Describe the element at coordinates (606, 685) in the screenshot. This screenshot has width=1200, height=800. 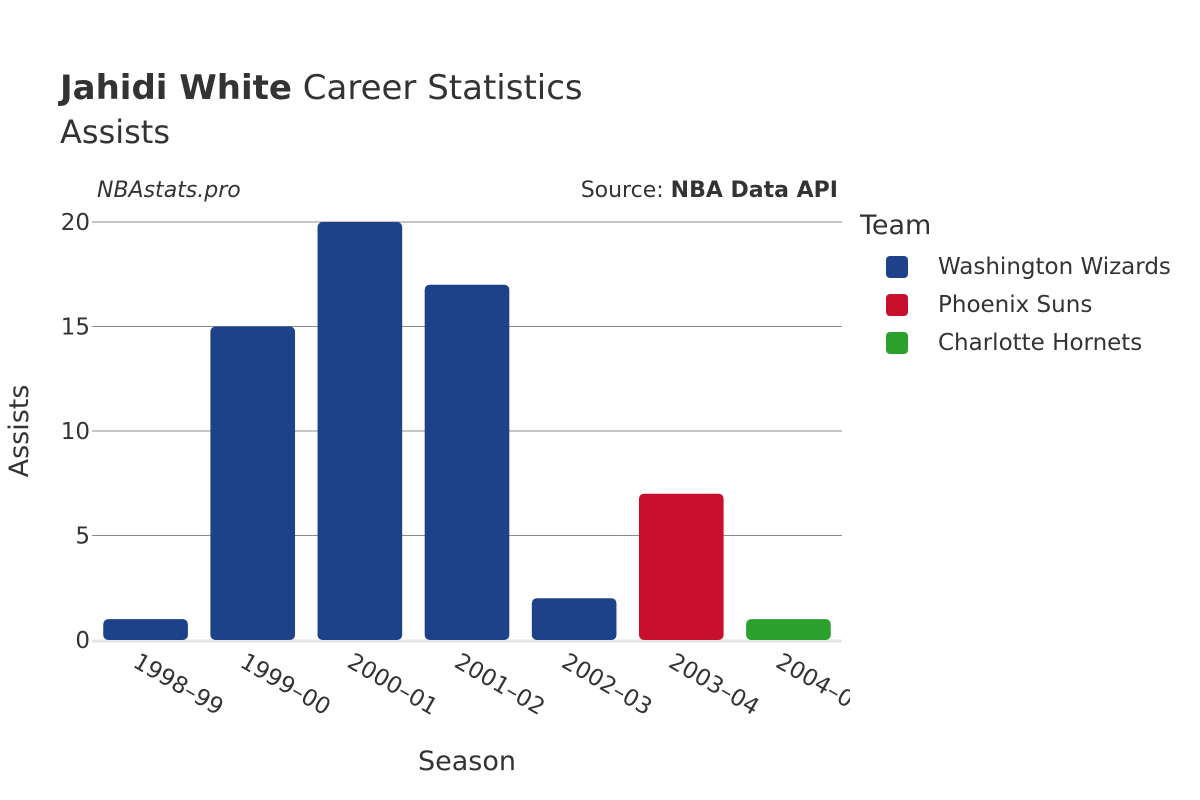
I see `x-tick-label: 2002–03` at that location.